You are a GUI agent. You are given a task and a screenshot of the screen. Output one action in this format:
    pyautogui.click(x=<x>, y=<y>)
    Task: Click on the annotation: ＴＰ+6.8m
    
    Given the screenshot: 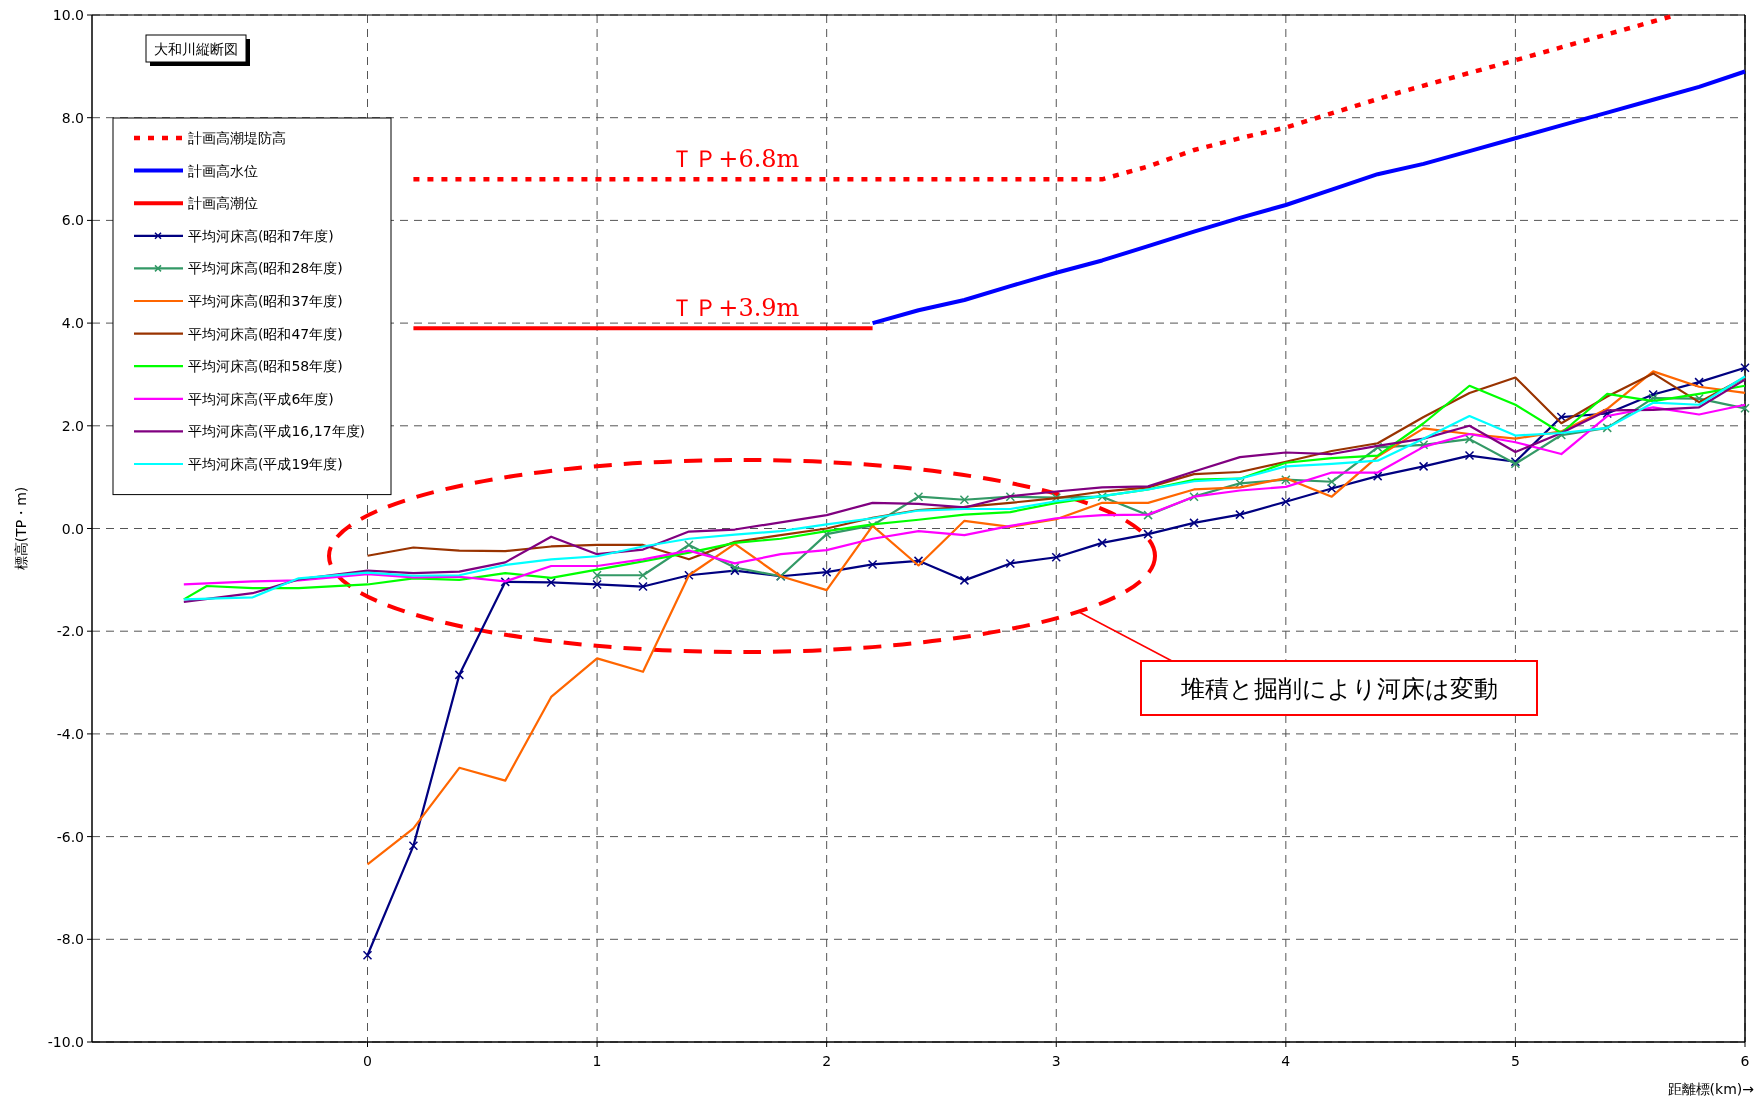 What is the action you would take?
    pyautogui.click(x=735, y=159)
    